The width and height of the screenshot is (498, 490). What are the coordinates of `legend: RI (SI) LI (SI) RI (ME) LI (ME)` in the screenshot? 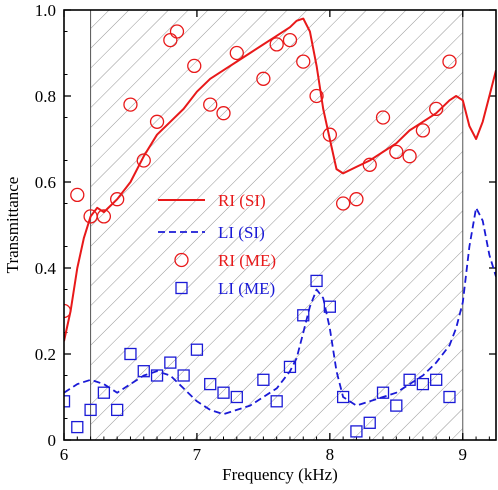 It's located at (217, 244).